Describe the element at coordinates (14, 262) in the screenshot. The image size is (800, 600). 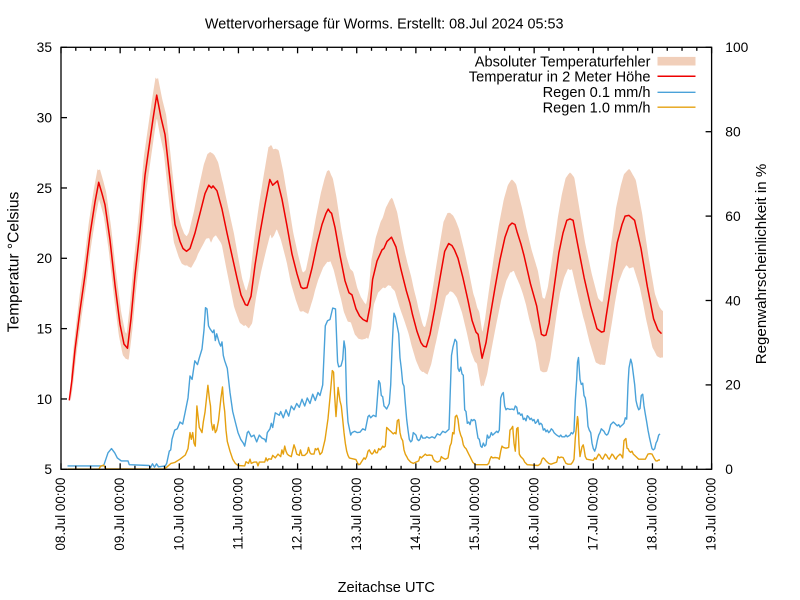
I see `svg-text: Temperatur °Celsius` at that location.